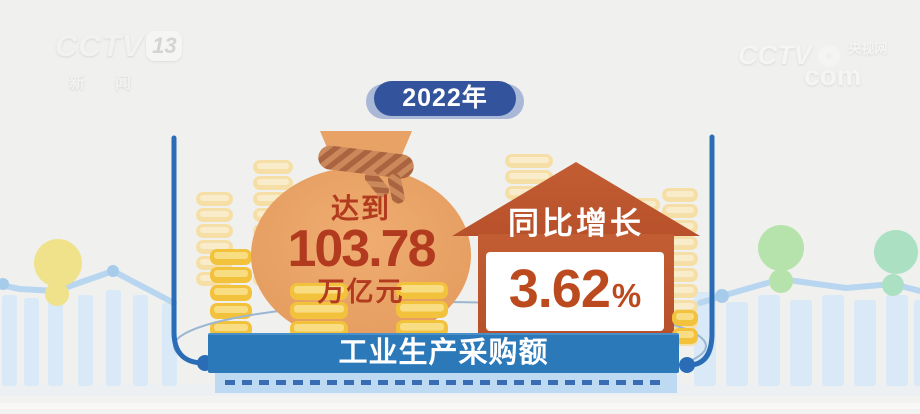 This screenshot has height=414, width=920. Describe the element at coordinates (775, 55) in the screenshot. I see `cctv-com-logo-text: CCTV` at that location.